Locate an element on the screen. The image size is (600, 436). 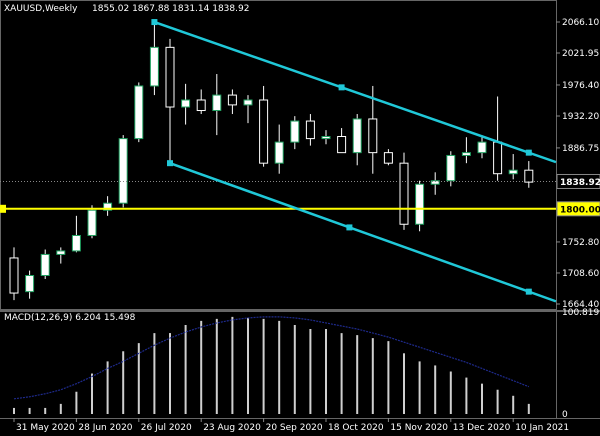
time-tick-label: 28 Jun 2020 is located at coordinates (105, 428).